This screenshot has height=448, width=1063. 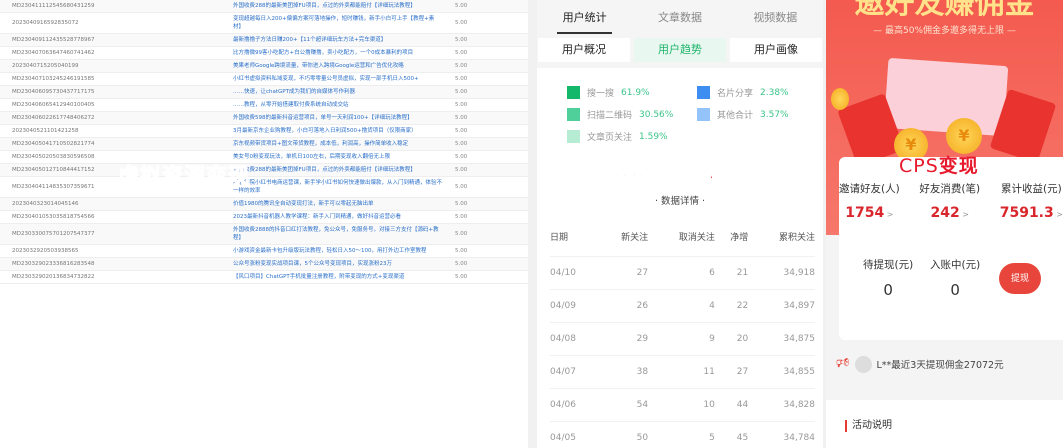 I want to click on order-title-link: ……教程，从零开始搭建取付费系统自动成交站, so click(x=291, y=105).